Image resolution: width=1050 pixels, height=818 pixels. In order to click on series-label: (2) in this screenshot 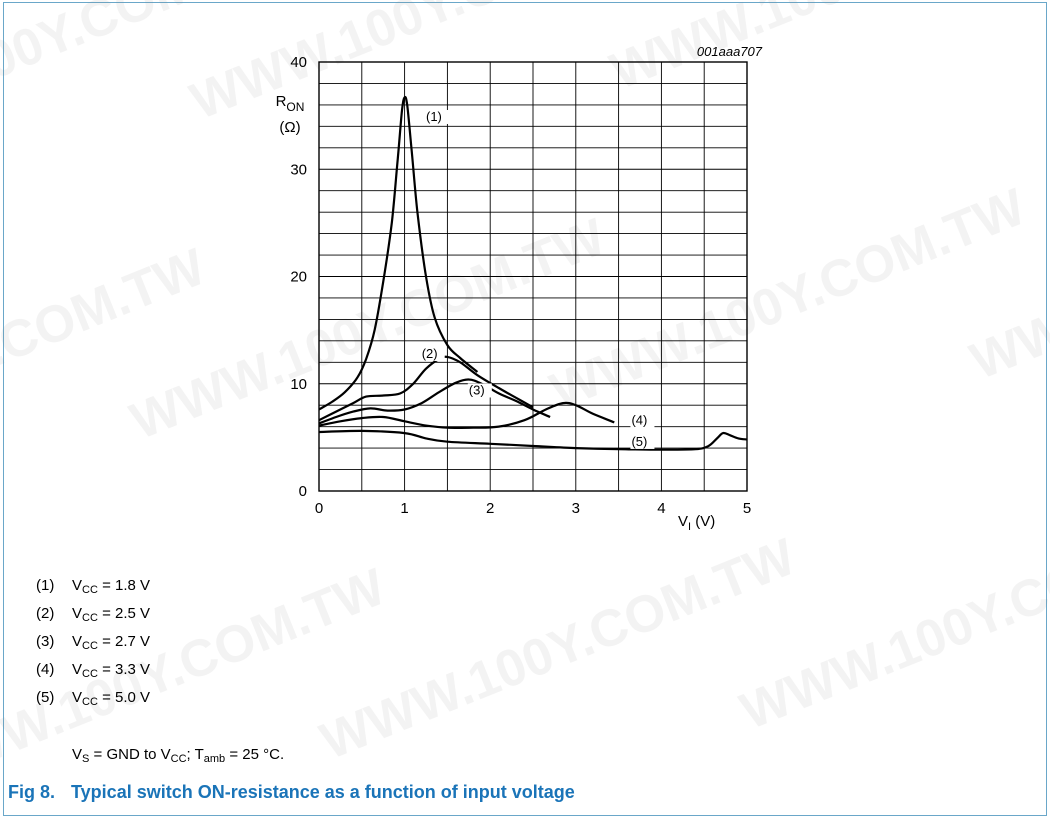, I will do `click(430, 353)`.